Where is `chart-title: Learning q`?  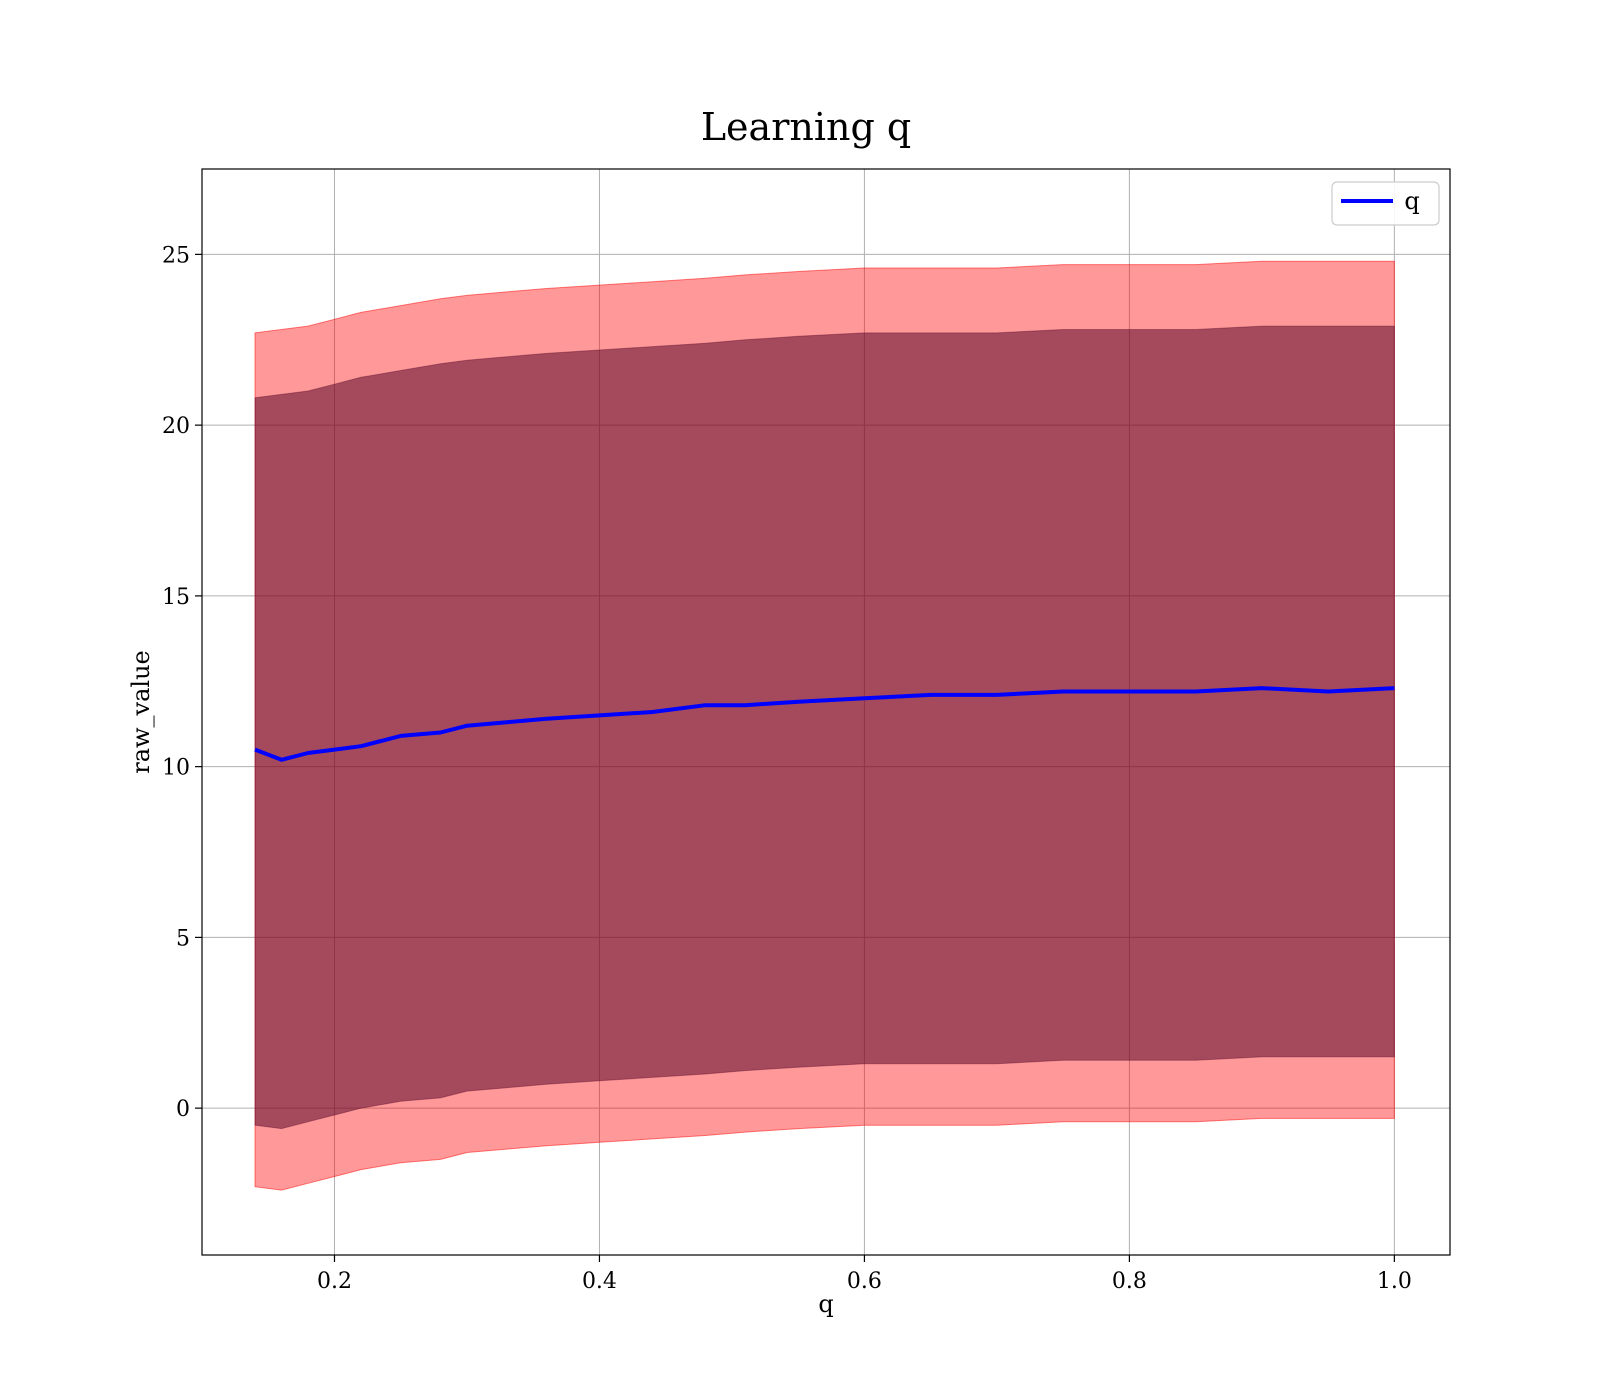
chart-title: Learning q is located at coordinates (806, 127).